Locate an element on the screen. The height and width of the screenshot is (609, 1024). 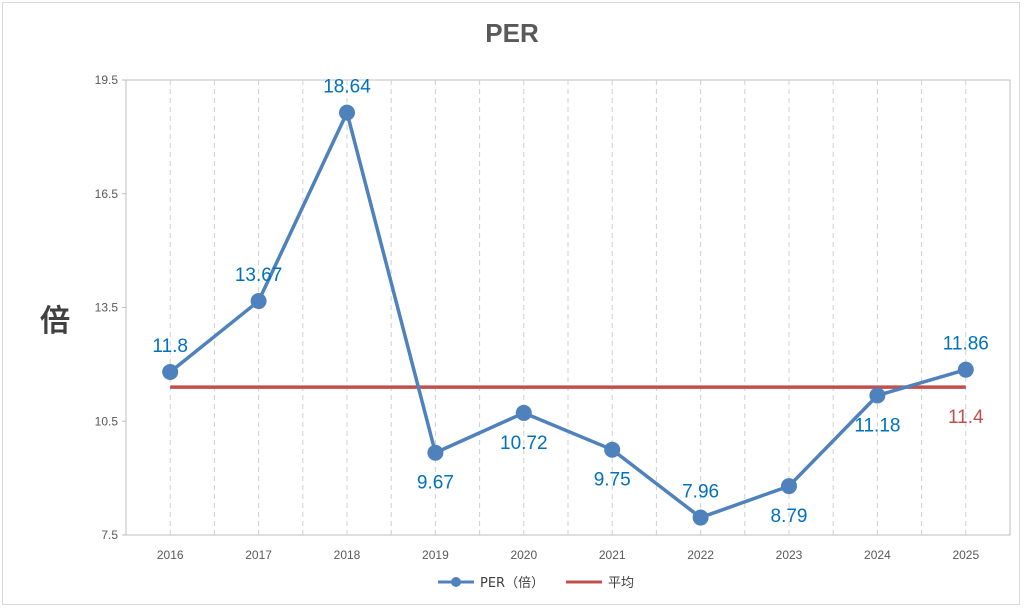
x-tick-label: 2019 is located at coordinates (435, 555).